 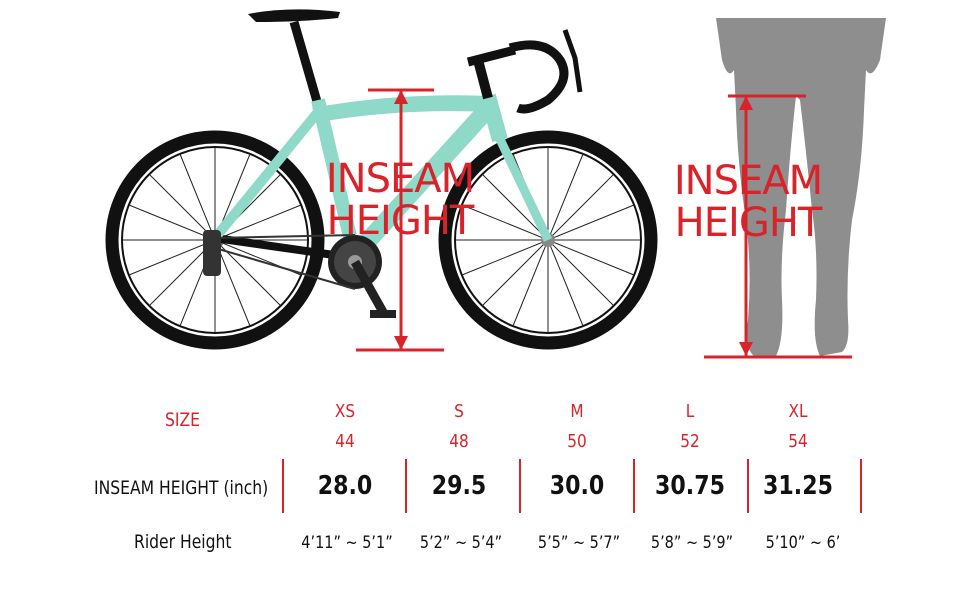 What do you see at coordinates (459, 411) in the screenshot?
I see `size-name: S` at bounding box center [459, 411].